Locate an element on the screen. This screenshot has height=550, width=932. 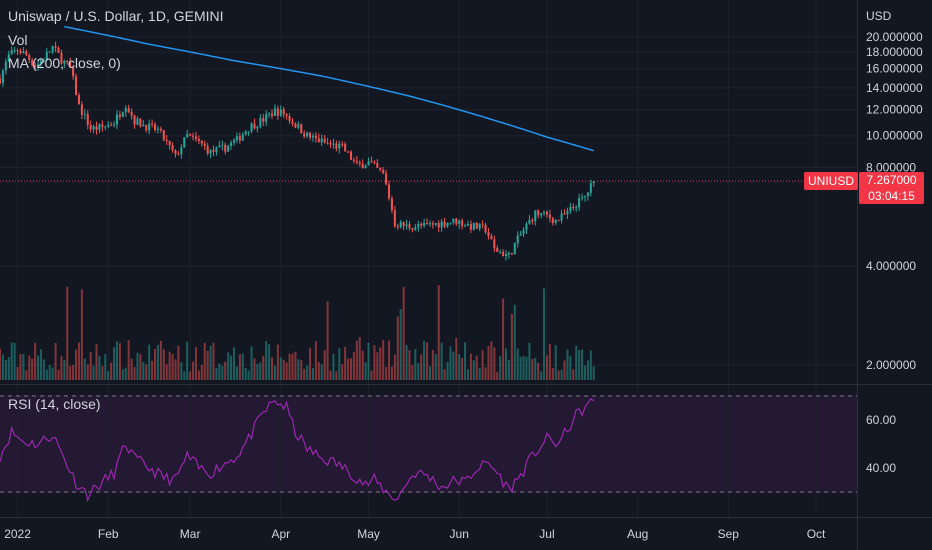
rsi-legend: RSI (14, close) is located at coordinates (54, 404).